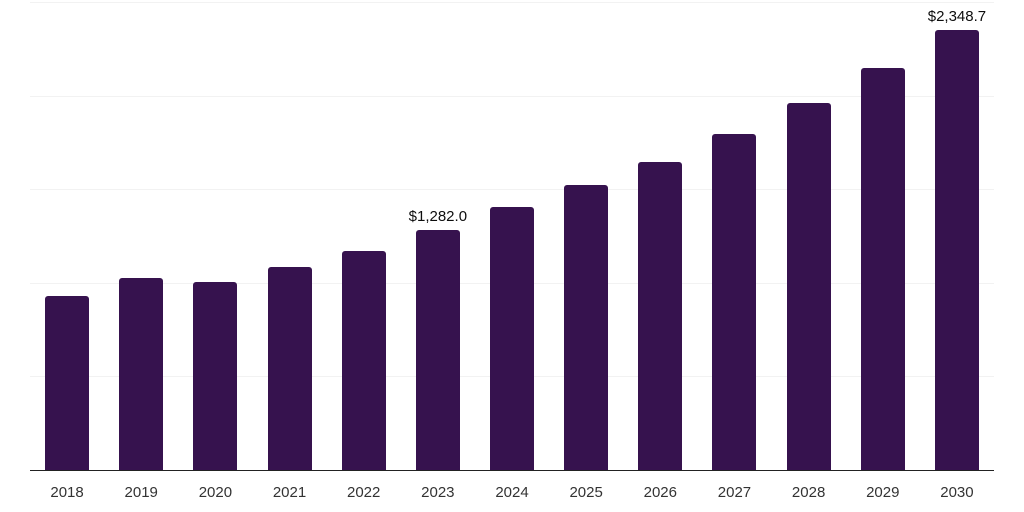  What do you see at coordinates (141, 373) in the screenshot?
I see `bar-2019` at bounding box center [141, 373].